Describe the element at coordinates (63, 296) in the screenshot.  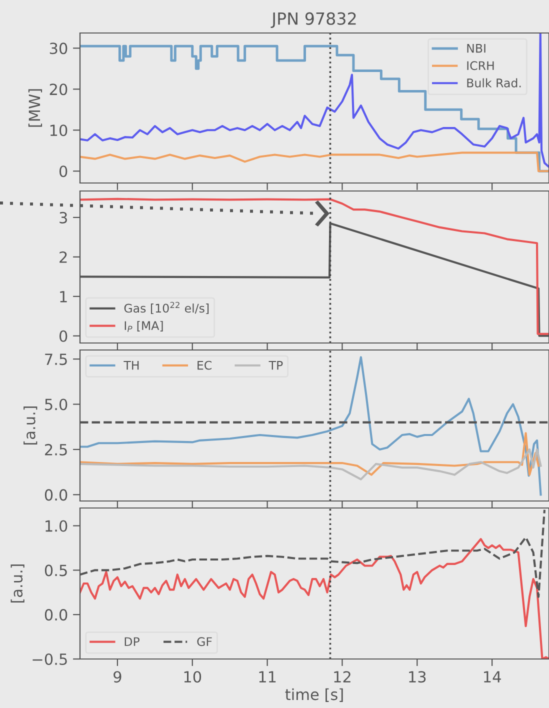
I see `y-tick-label: 1` at that location.